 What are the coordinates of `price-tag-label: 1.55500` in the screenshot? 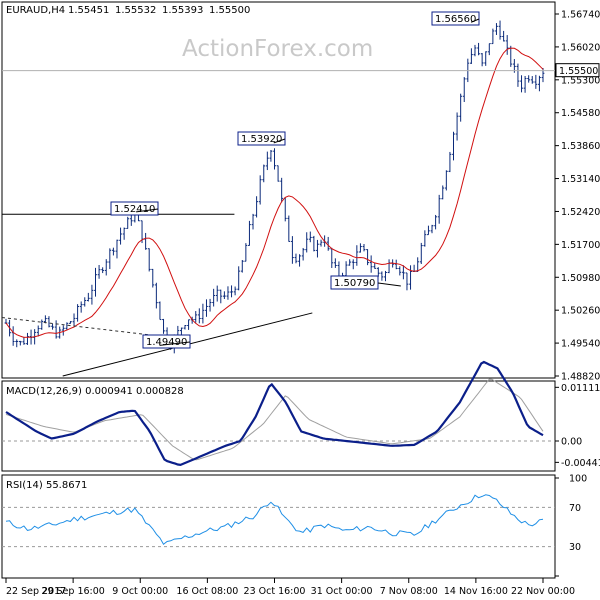 It's located at (578, 71).